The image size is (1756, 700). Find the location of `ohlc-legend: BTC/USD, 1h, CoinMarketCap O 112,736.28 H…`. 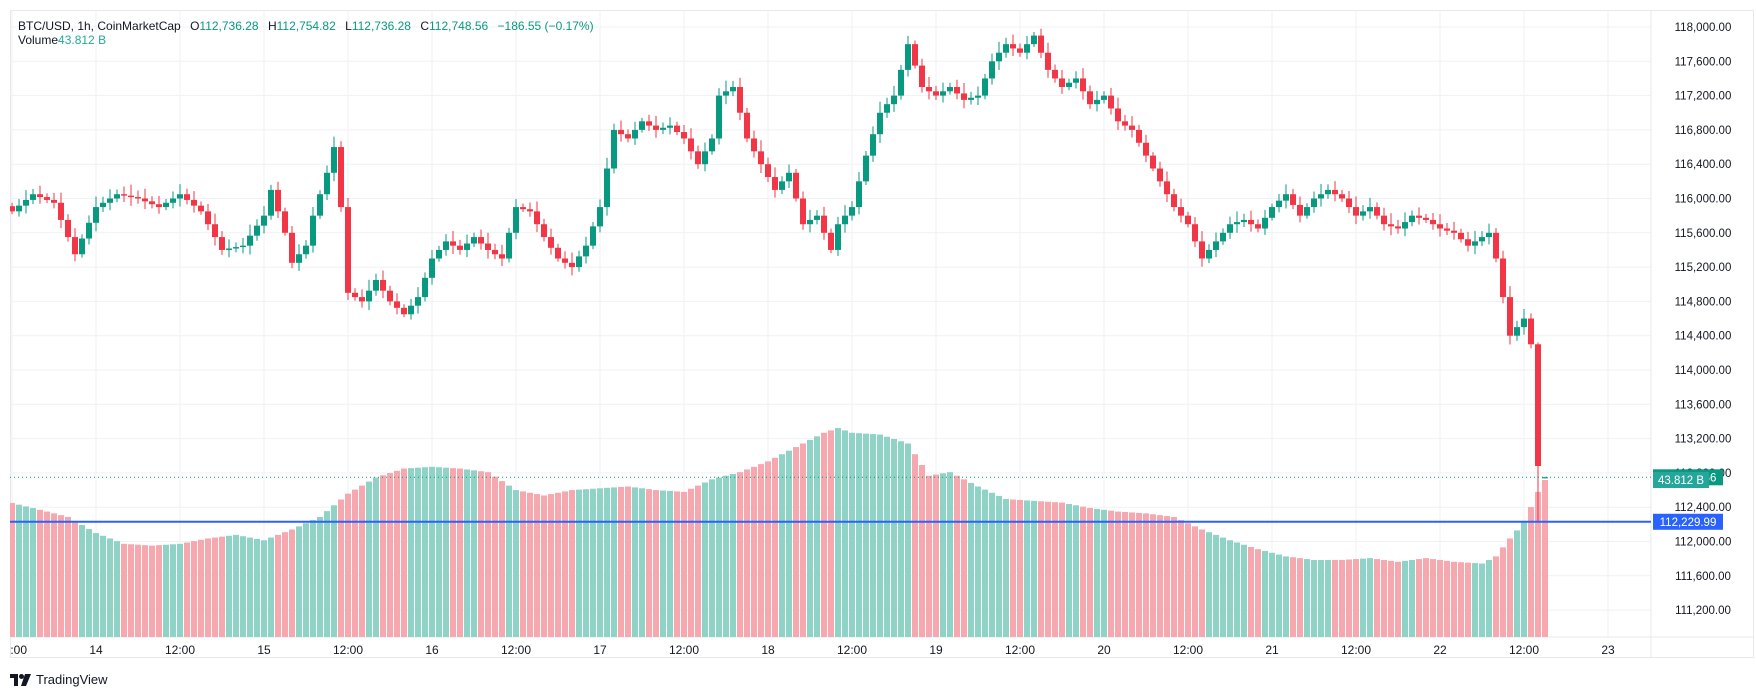

ohlc-legend: BTC/USD, 1h, CoinMarketCap O 112,736.28 H… is located at coordinates (306, 26).